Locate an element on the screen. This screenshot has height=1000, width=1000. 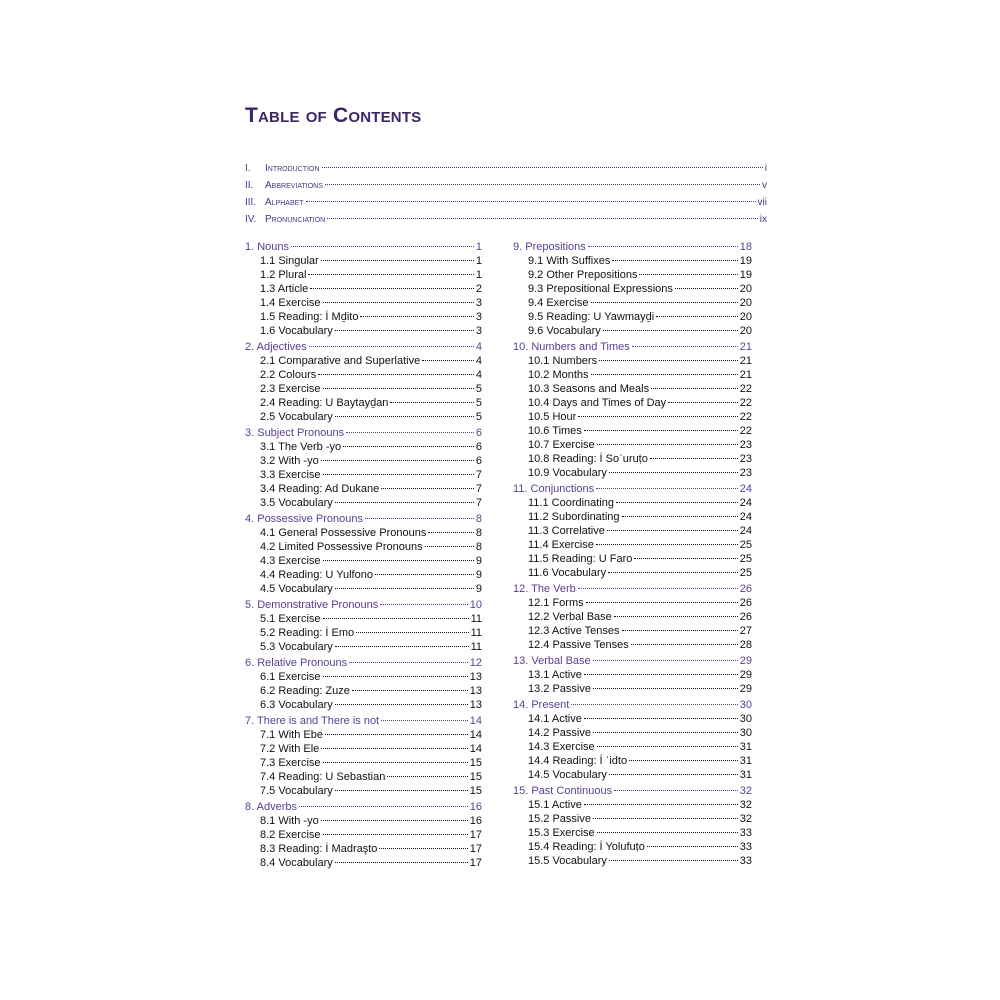
toc-chapter-entry: 8. Adverbs 16 is located at coordinates (363, 807).